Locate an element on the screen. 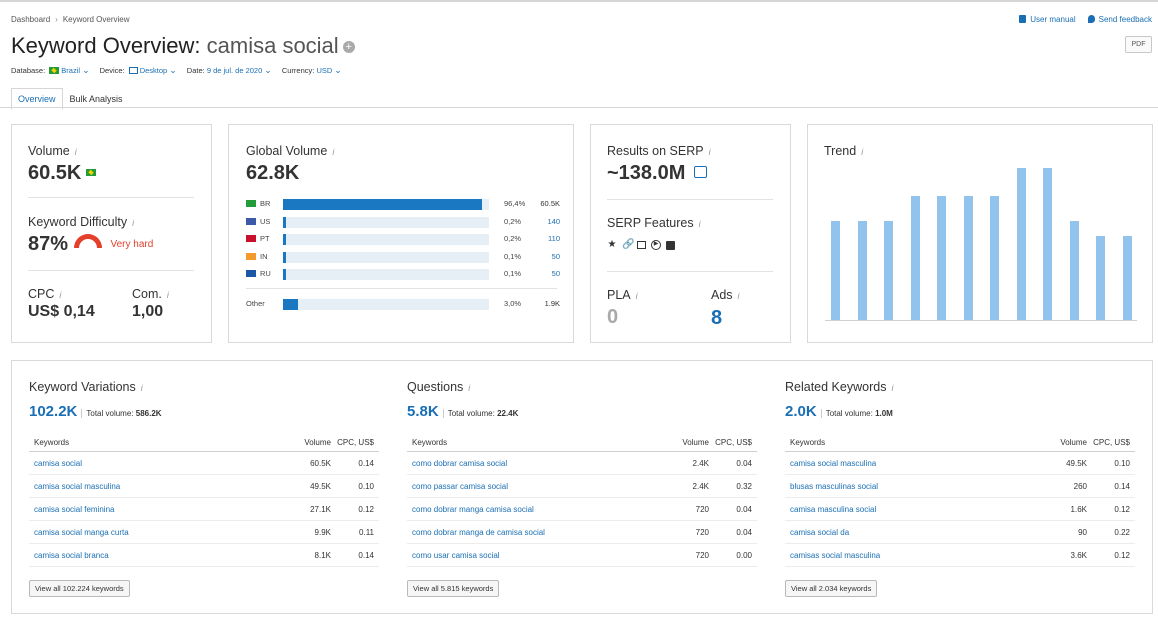  keyword-link: camisas social masculina is located at coordinates (835, 555).